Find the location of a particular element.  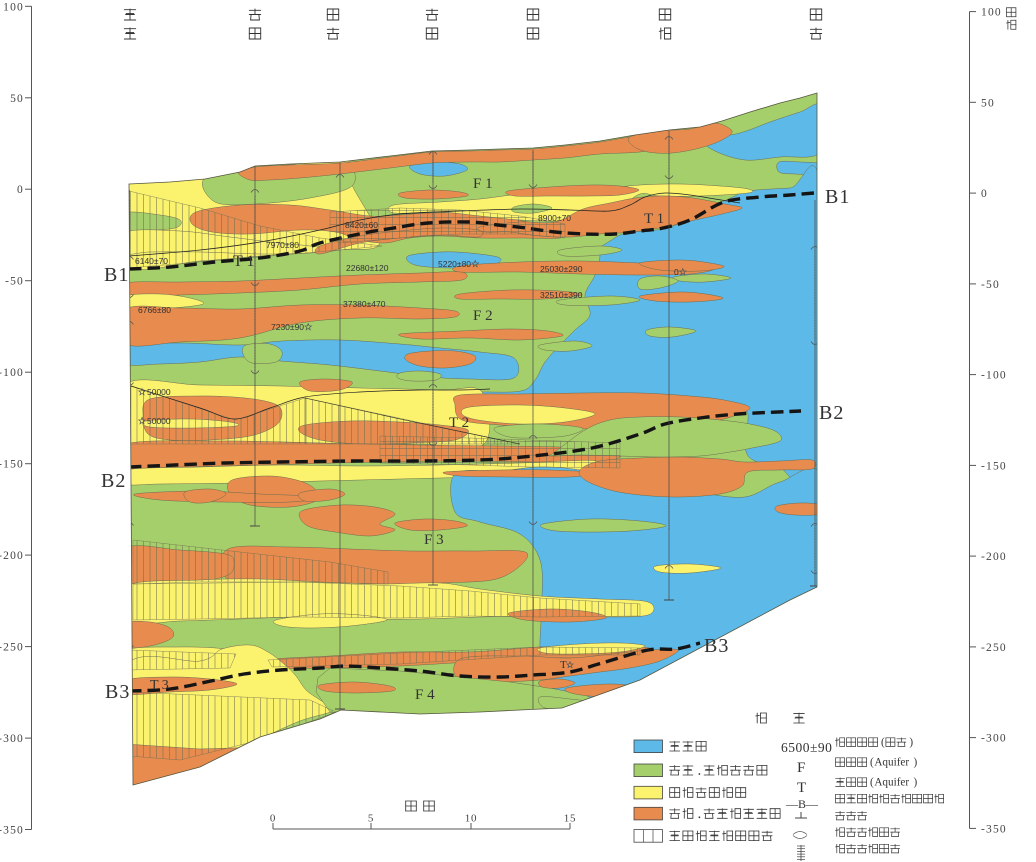

svg-text: F 4 is located at coordinates (425, 695).